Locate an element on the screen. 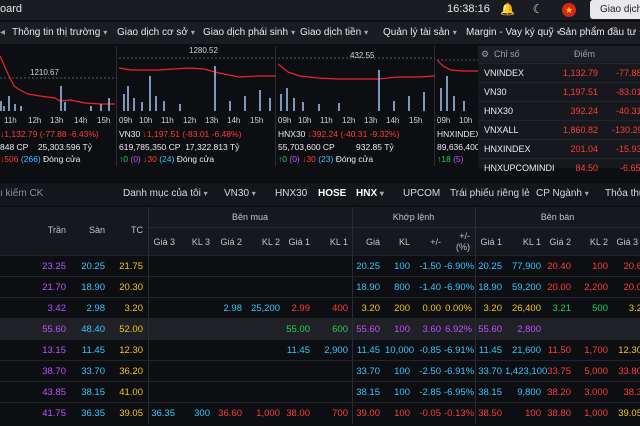  tab-bonds: Trái phiếu riêng lẻ is located at coordinates (490, 193).